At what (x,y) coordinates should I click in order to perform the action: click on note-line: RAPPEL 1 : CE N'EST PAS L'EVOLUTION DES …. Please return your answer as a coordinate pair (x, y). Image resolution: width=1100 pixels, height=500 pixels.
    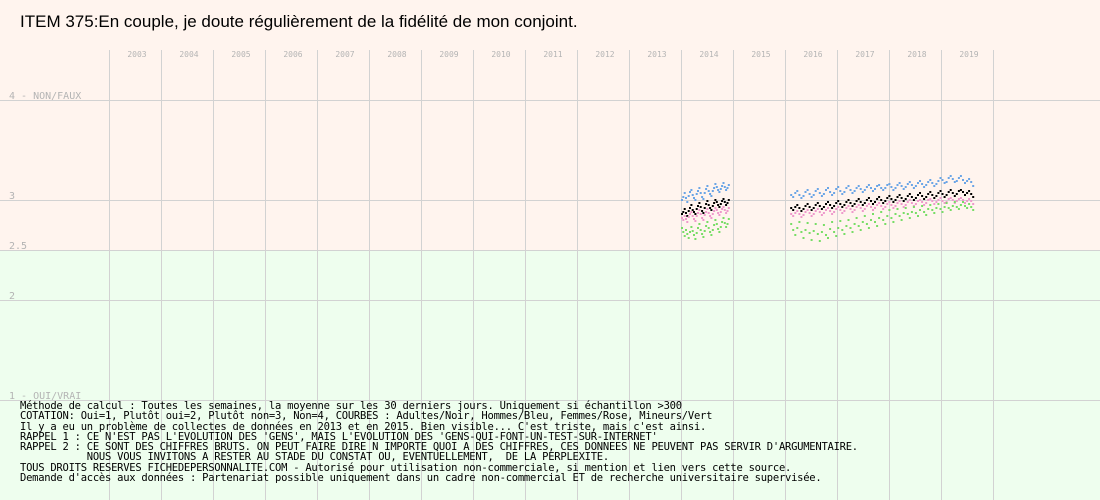
    Looking at the image, I should click on (339, 436).